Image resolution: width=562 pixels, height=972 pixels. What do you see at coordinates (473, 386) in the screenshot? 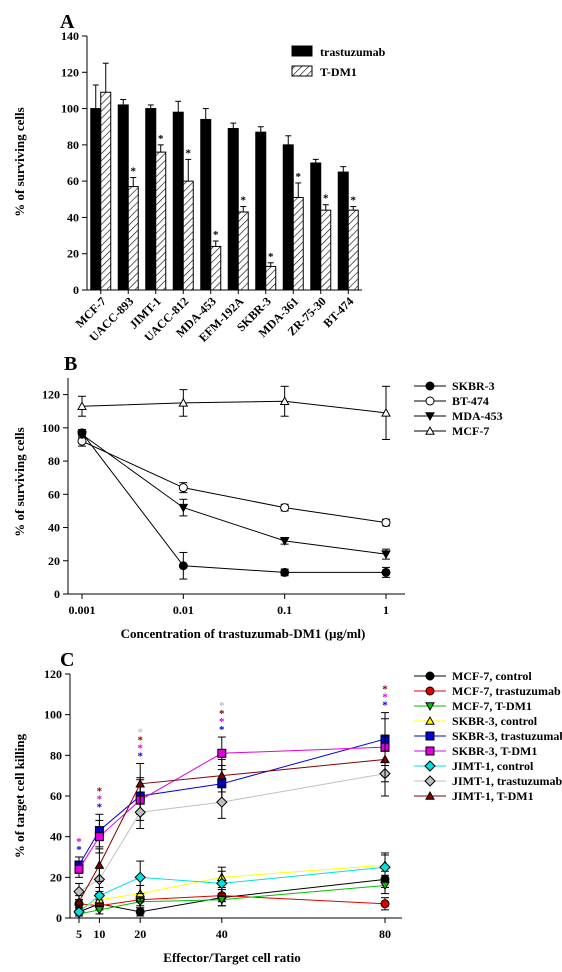
I see `panel-b-legend-label: SKBR-3` at bounding box center [473, 386].